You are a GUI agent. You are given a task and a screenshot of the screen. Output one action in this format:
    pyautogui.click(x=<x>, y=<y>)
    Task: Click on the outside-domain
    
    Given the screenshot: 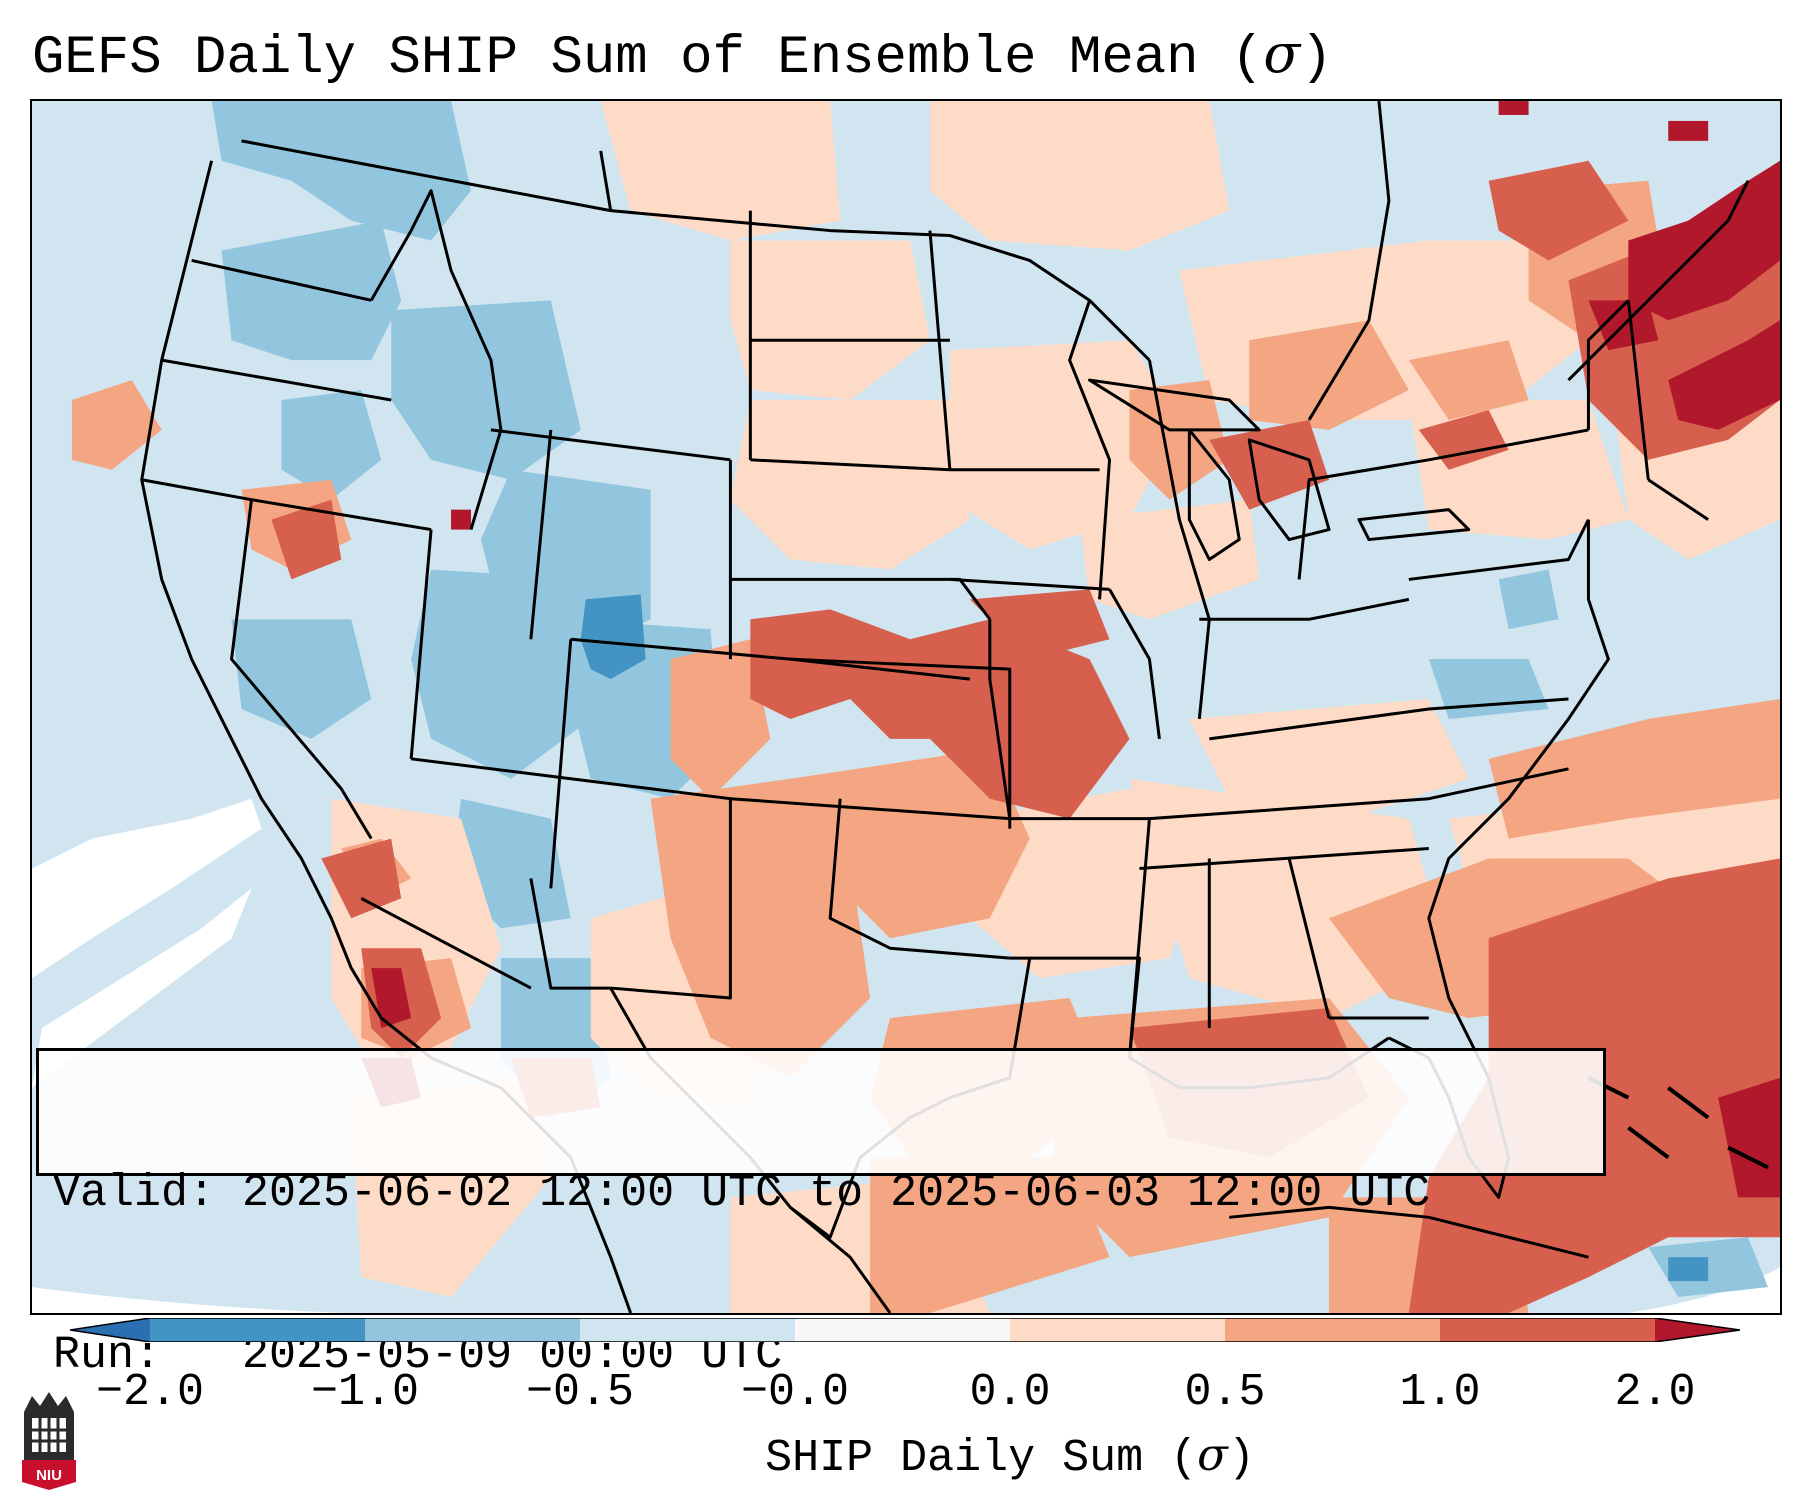 What is the action you would take?
    pyautogui.click(x=381, y=1300)
    